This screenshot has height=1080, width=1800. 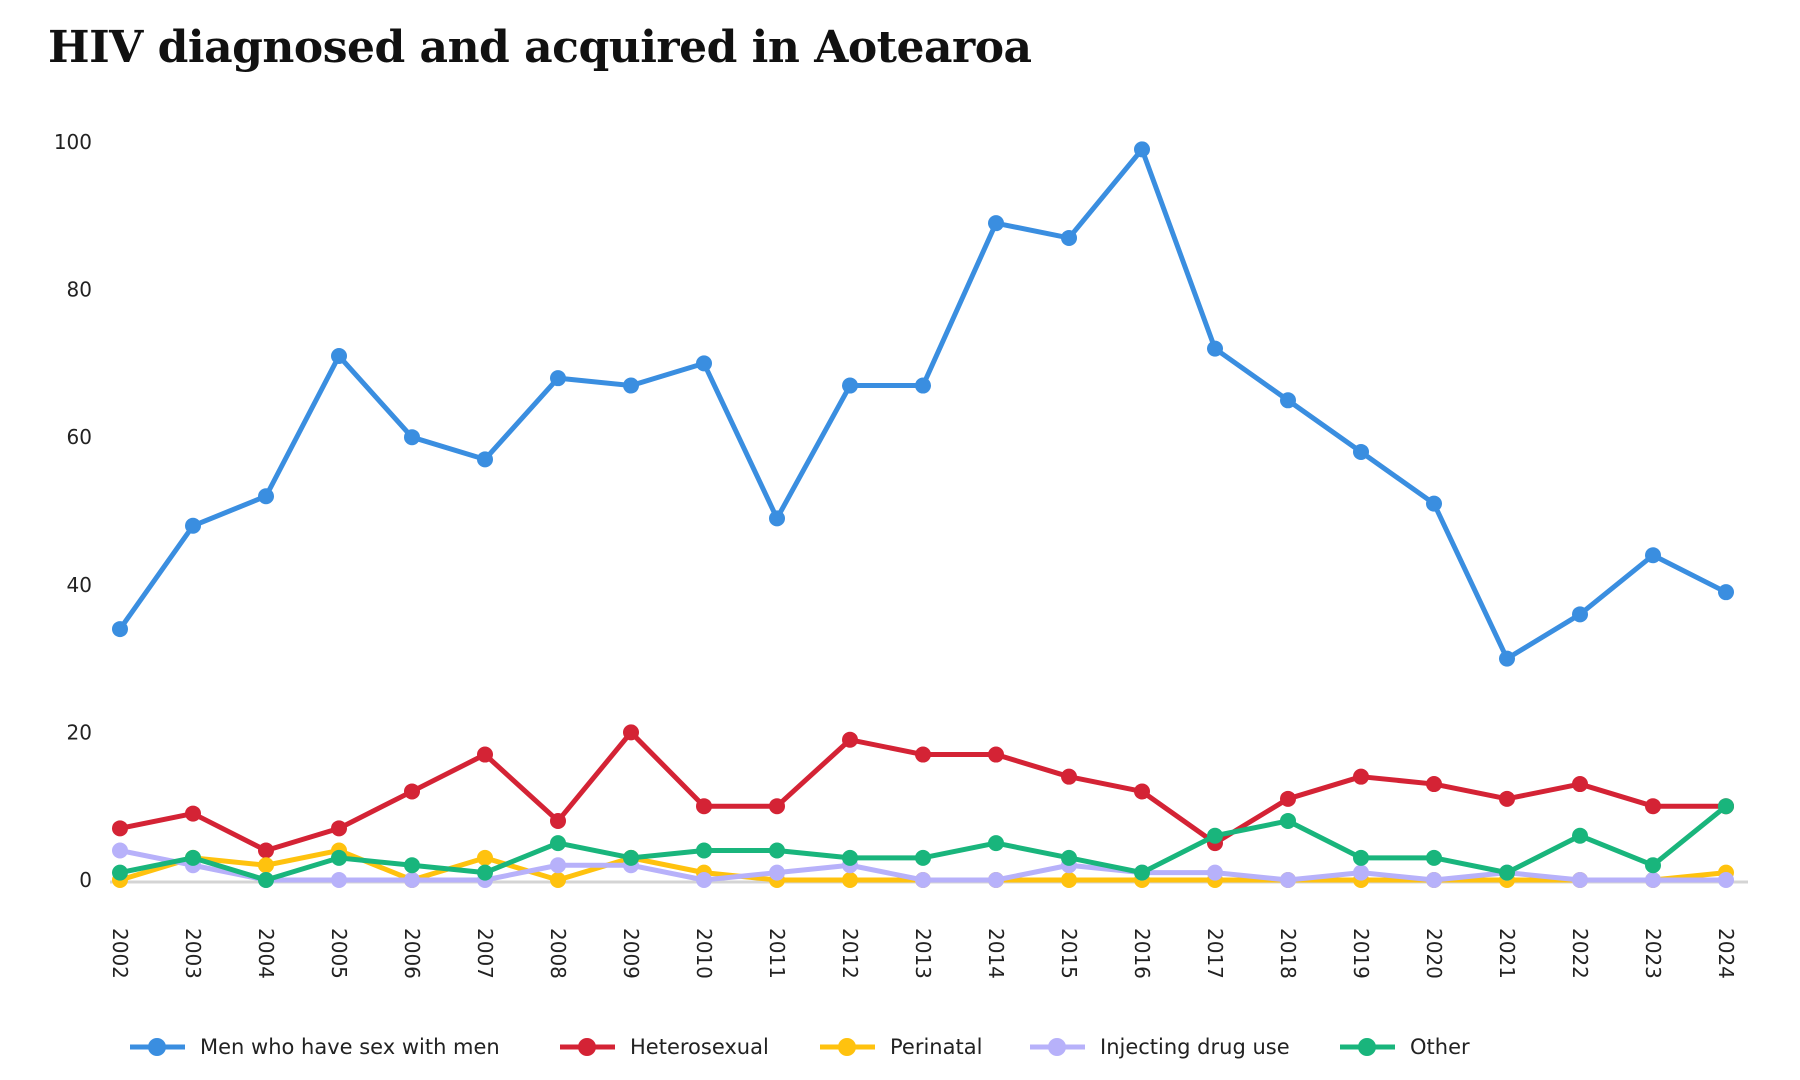 I want to click on x-tick-label: 2004, so click(x=266, y=953).